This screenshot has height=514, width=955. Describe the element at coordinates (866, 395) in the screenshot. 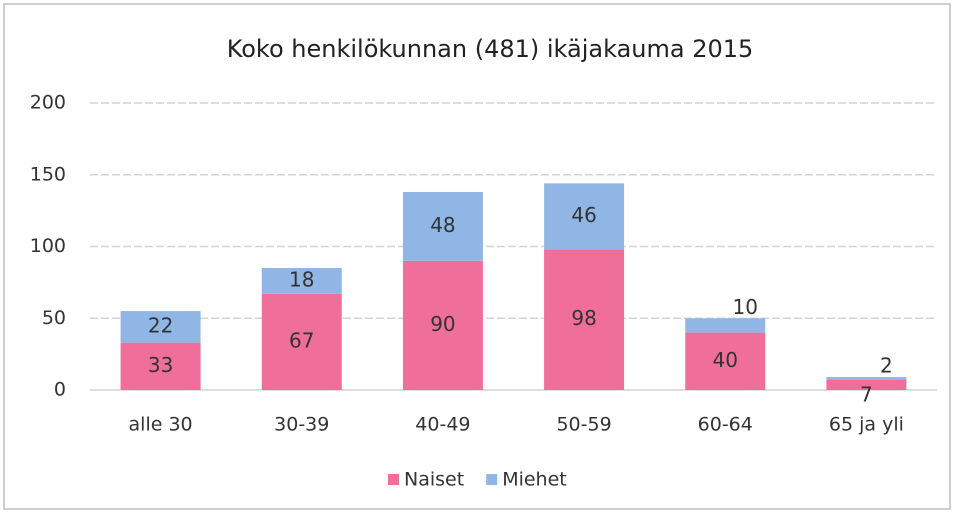

I see `data-label: 7` at that location.